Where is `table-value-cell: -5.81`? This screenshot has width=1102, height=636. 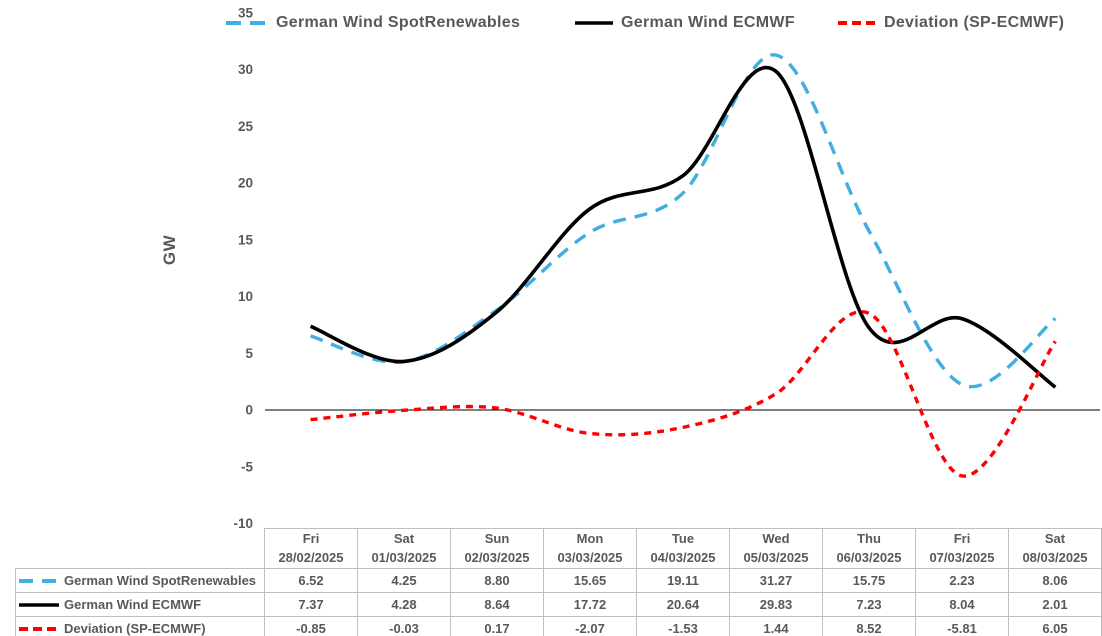
table-value-cell: -5.81 is located at coordinates (962, 626).